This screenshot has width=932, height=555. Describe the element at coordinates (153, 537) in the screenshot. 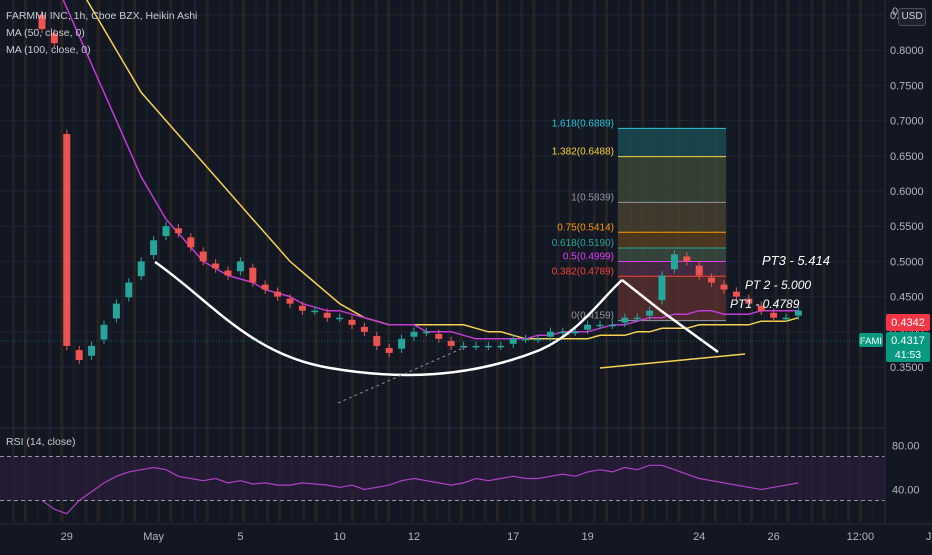

I see `time-axis-tick: May` at that location.